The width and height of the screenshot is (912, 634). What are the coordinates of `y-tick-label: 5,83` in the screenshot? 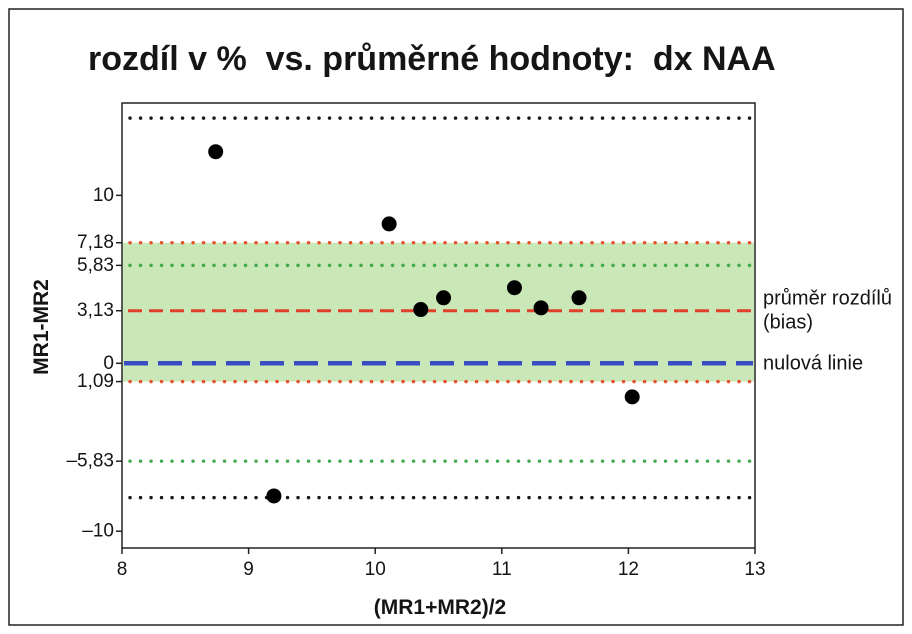 It's located at (95, 265).